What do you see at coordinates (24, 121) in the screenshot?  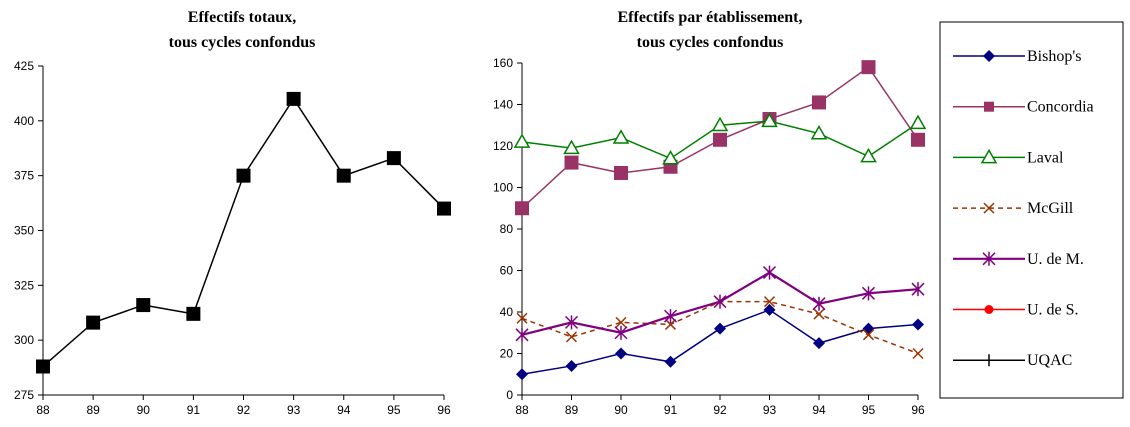 I see `y-tick-label: 400` at bounding box center [24, 121].